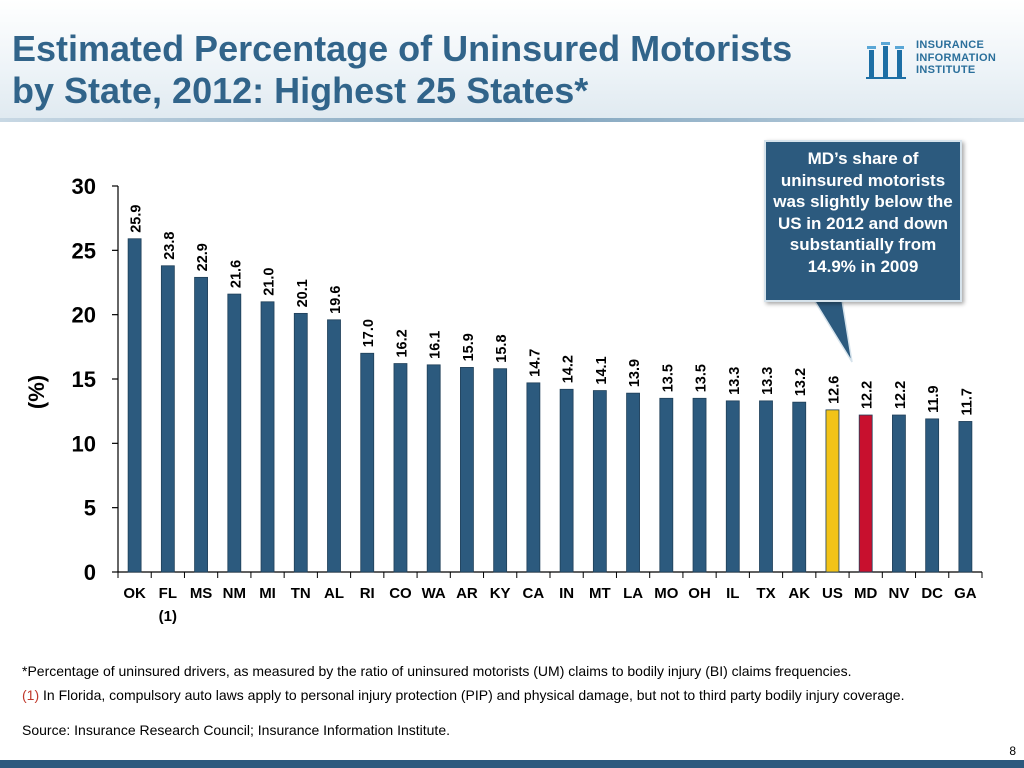  I want to click on data-label-fl: 23.8, so click(170, 246).